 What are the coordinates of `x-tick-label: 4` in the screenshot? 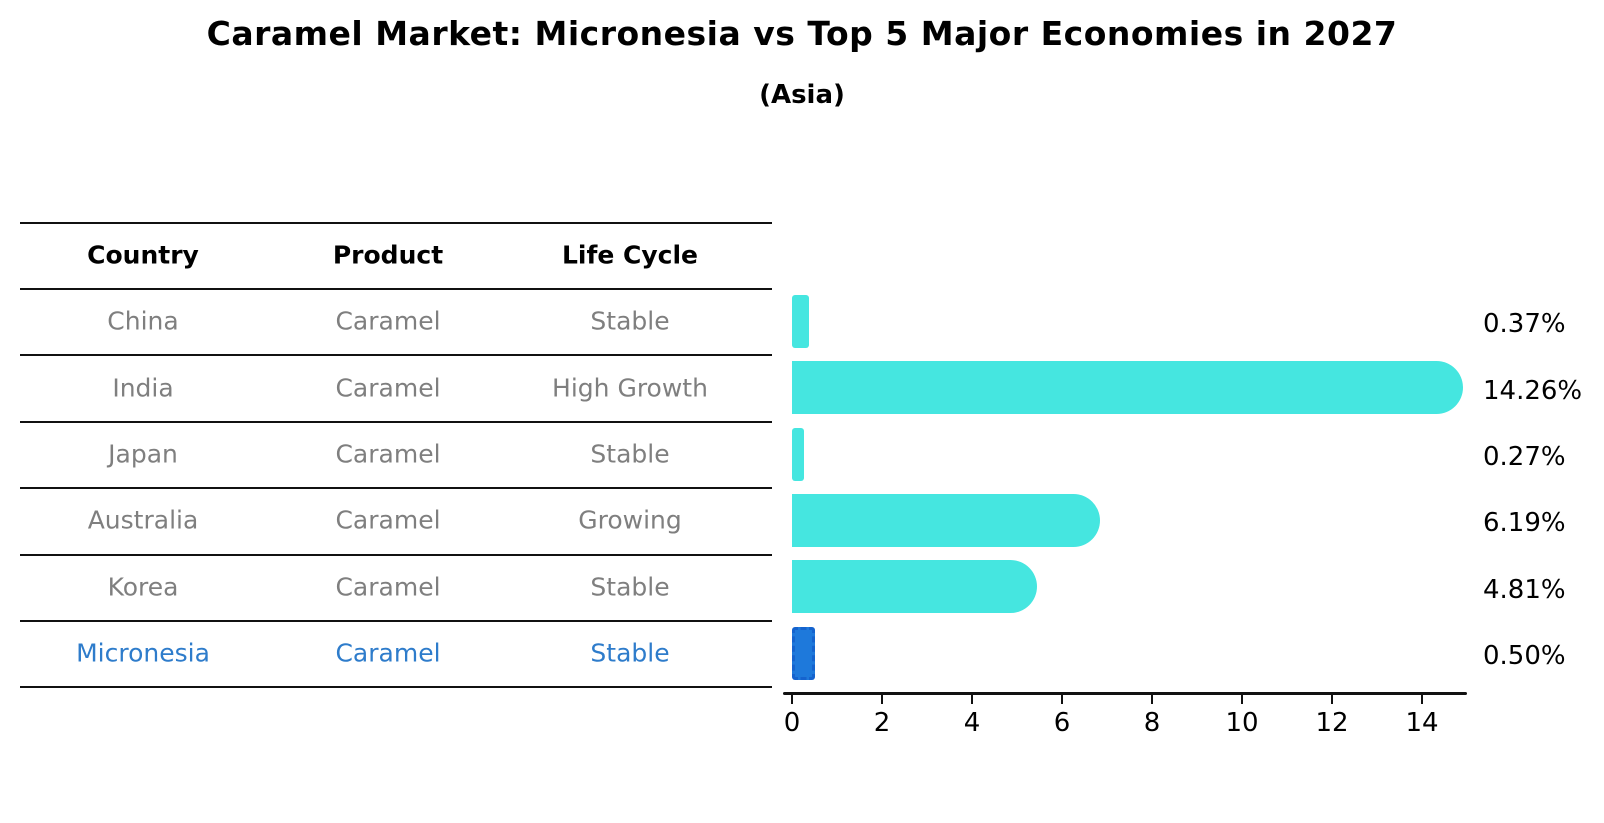 It's located at (972, 723).